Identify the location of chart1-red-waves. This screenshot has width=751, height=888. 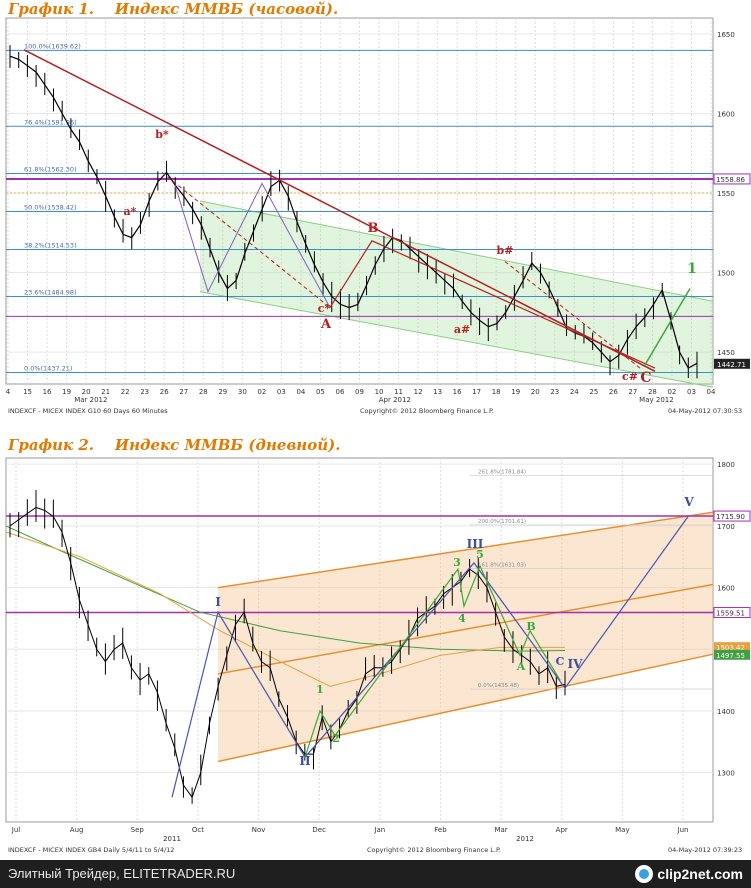
(492, 304).